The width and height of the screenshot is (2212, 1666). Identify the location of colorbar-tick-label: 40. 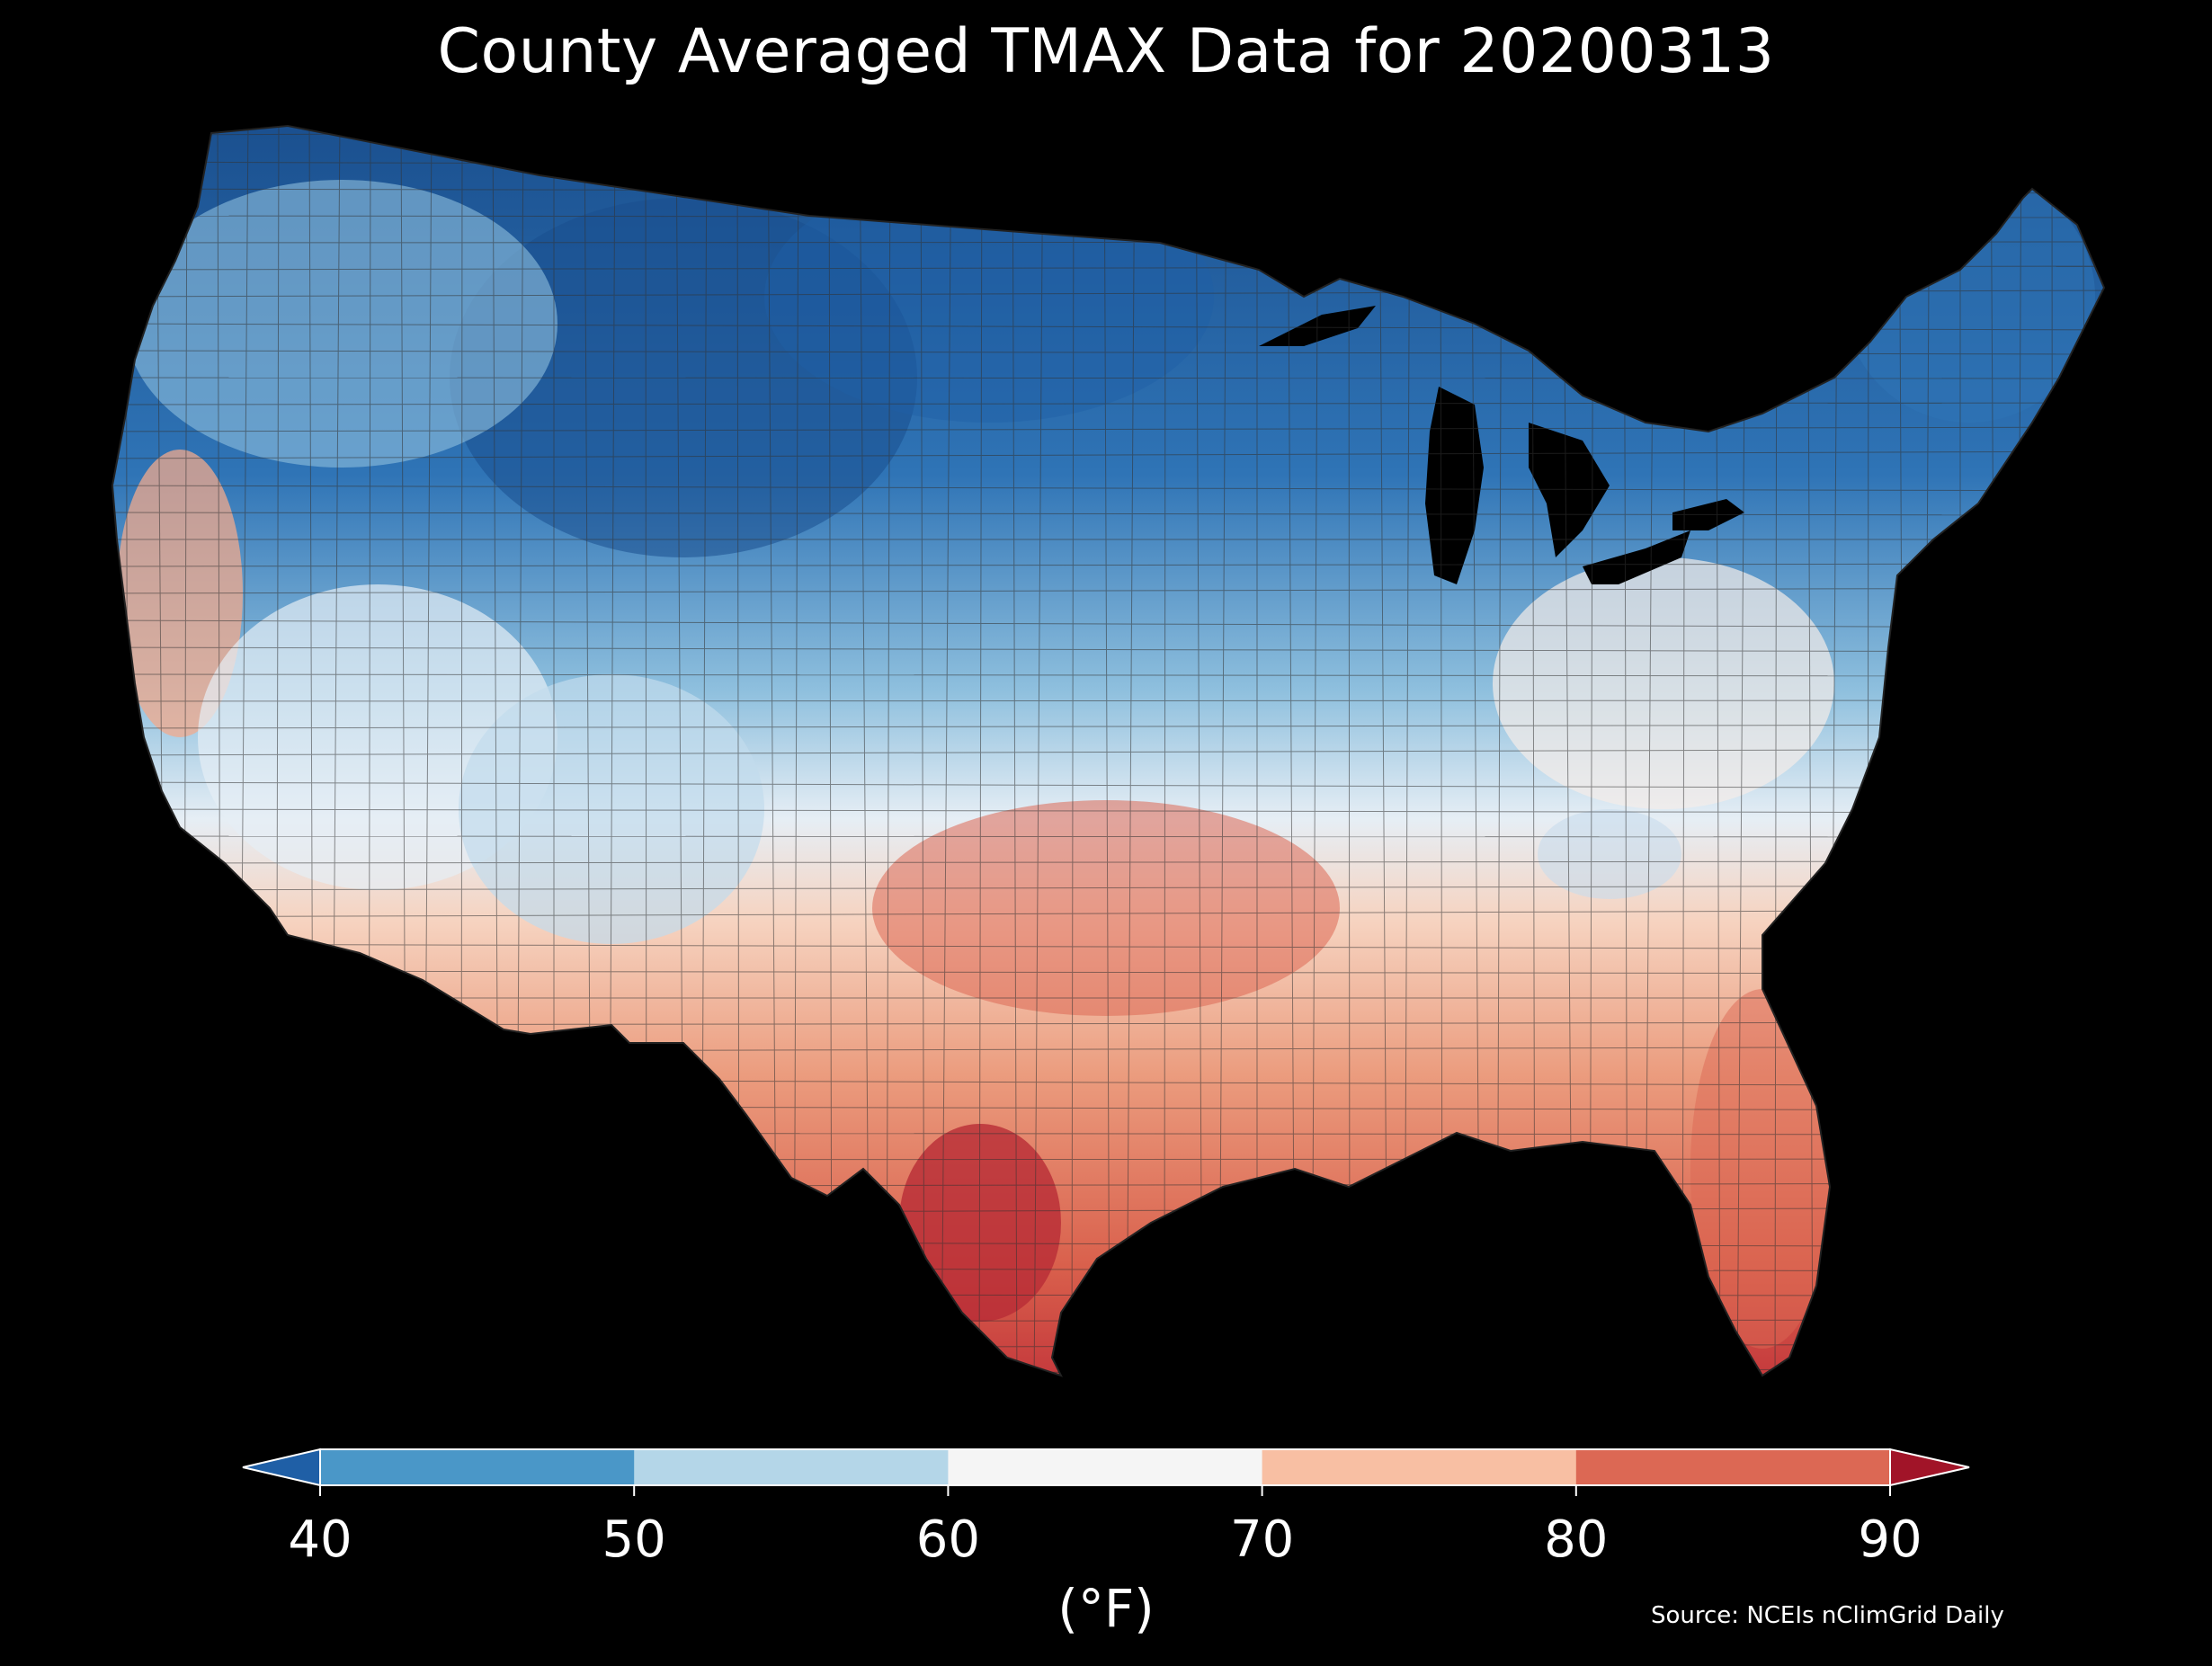
(320, 1540).